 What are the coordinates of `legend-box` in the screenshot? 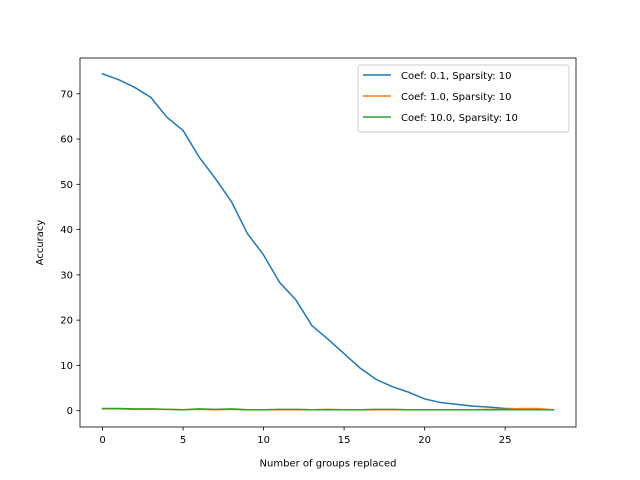 It's located at (463, 98).